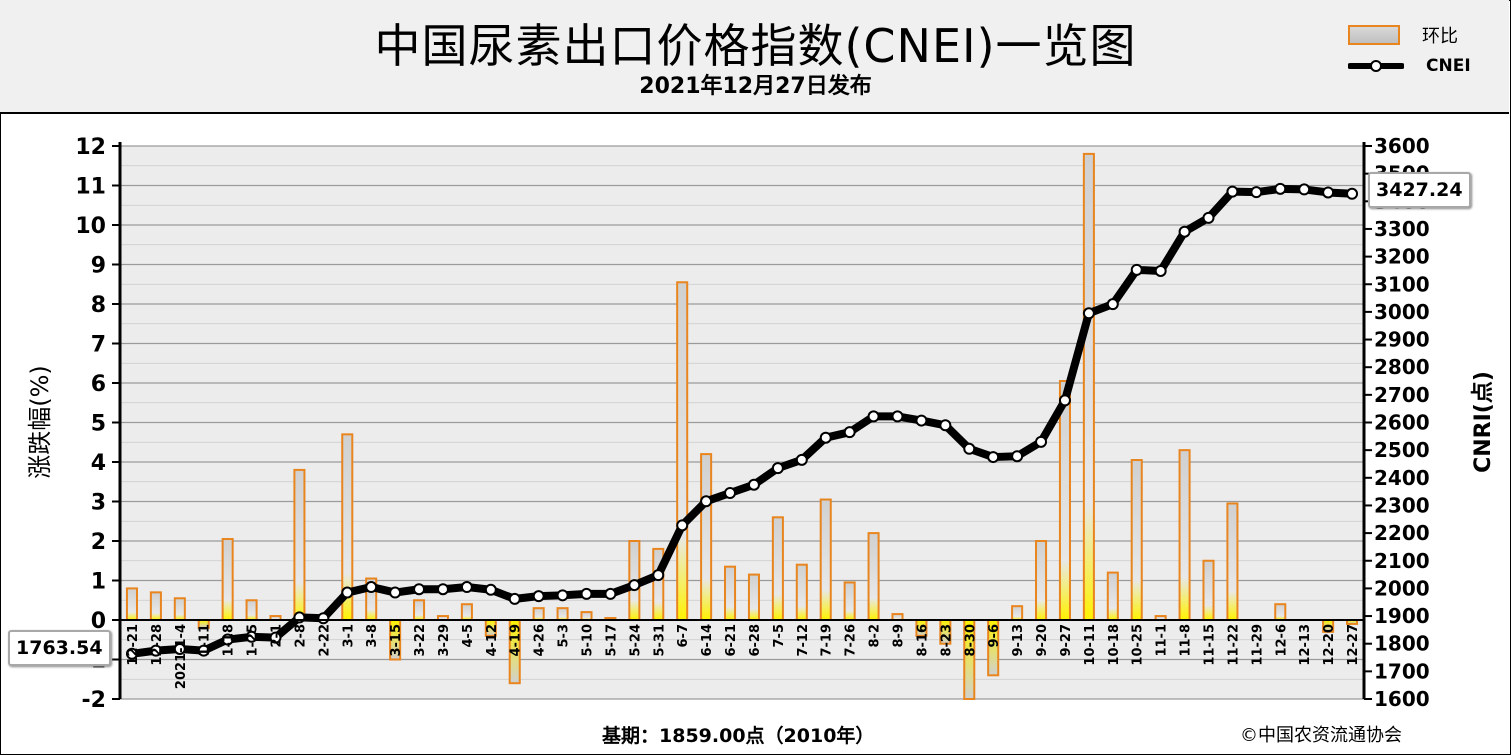 This screenshot has width=1511, height=755. I want to click on copyright-note: ©中国农资流通协会, so click(1321, 735).